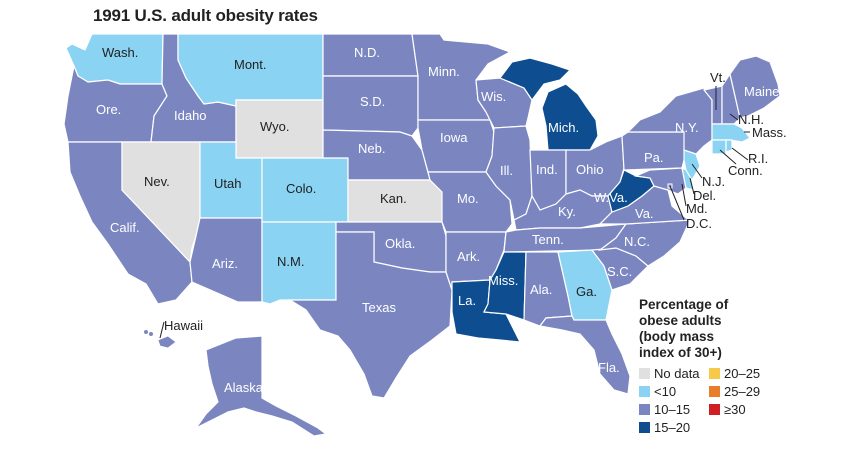 This screenshot has height=460, width=860. Describe the element at coordinates (541, 289) in the screenshot. I see `label-al: Ala.` at that location.